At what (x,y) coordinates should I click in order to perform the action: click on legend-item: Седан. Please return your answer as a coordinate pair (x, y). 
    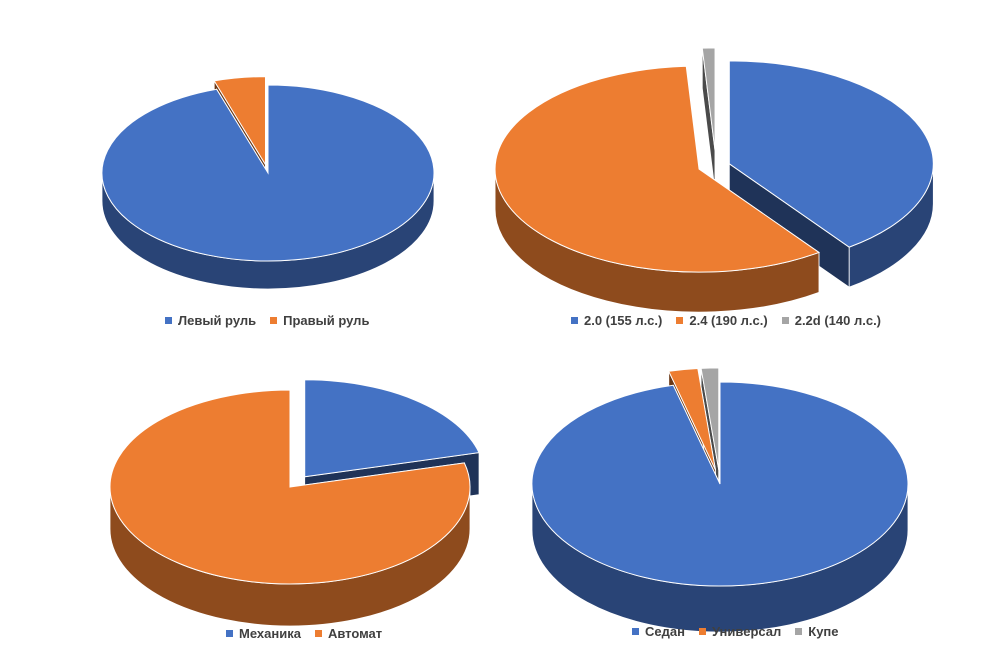
    Looking at the image, I should click on (658, 631).